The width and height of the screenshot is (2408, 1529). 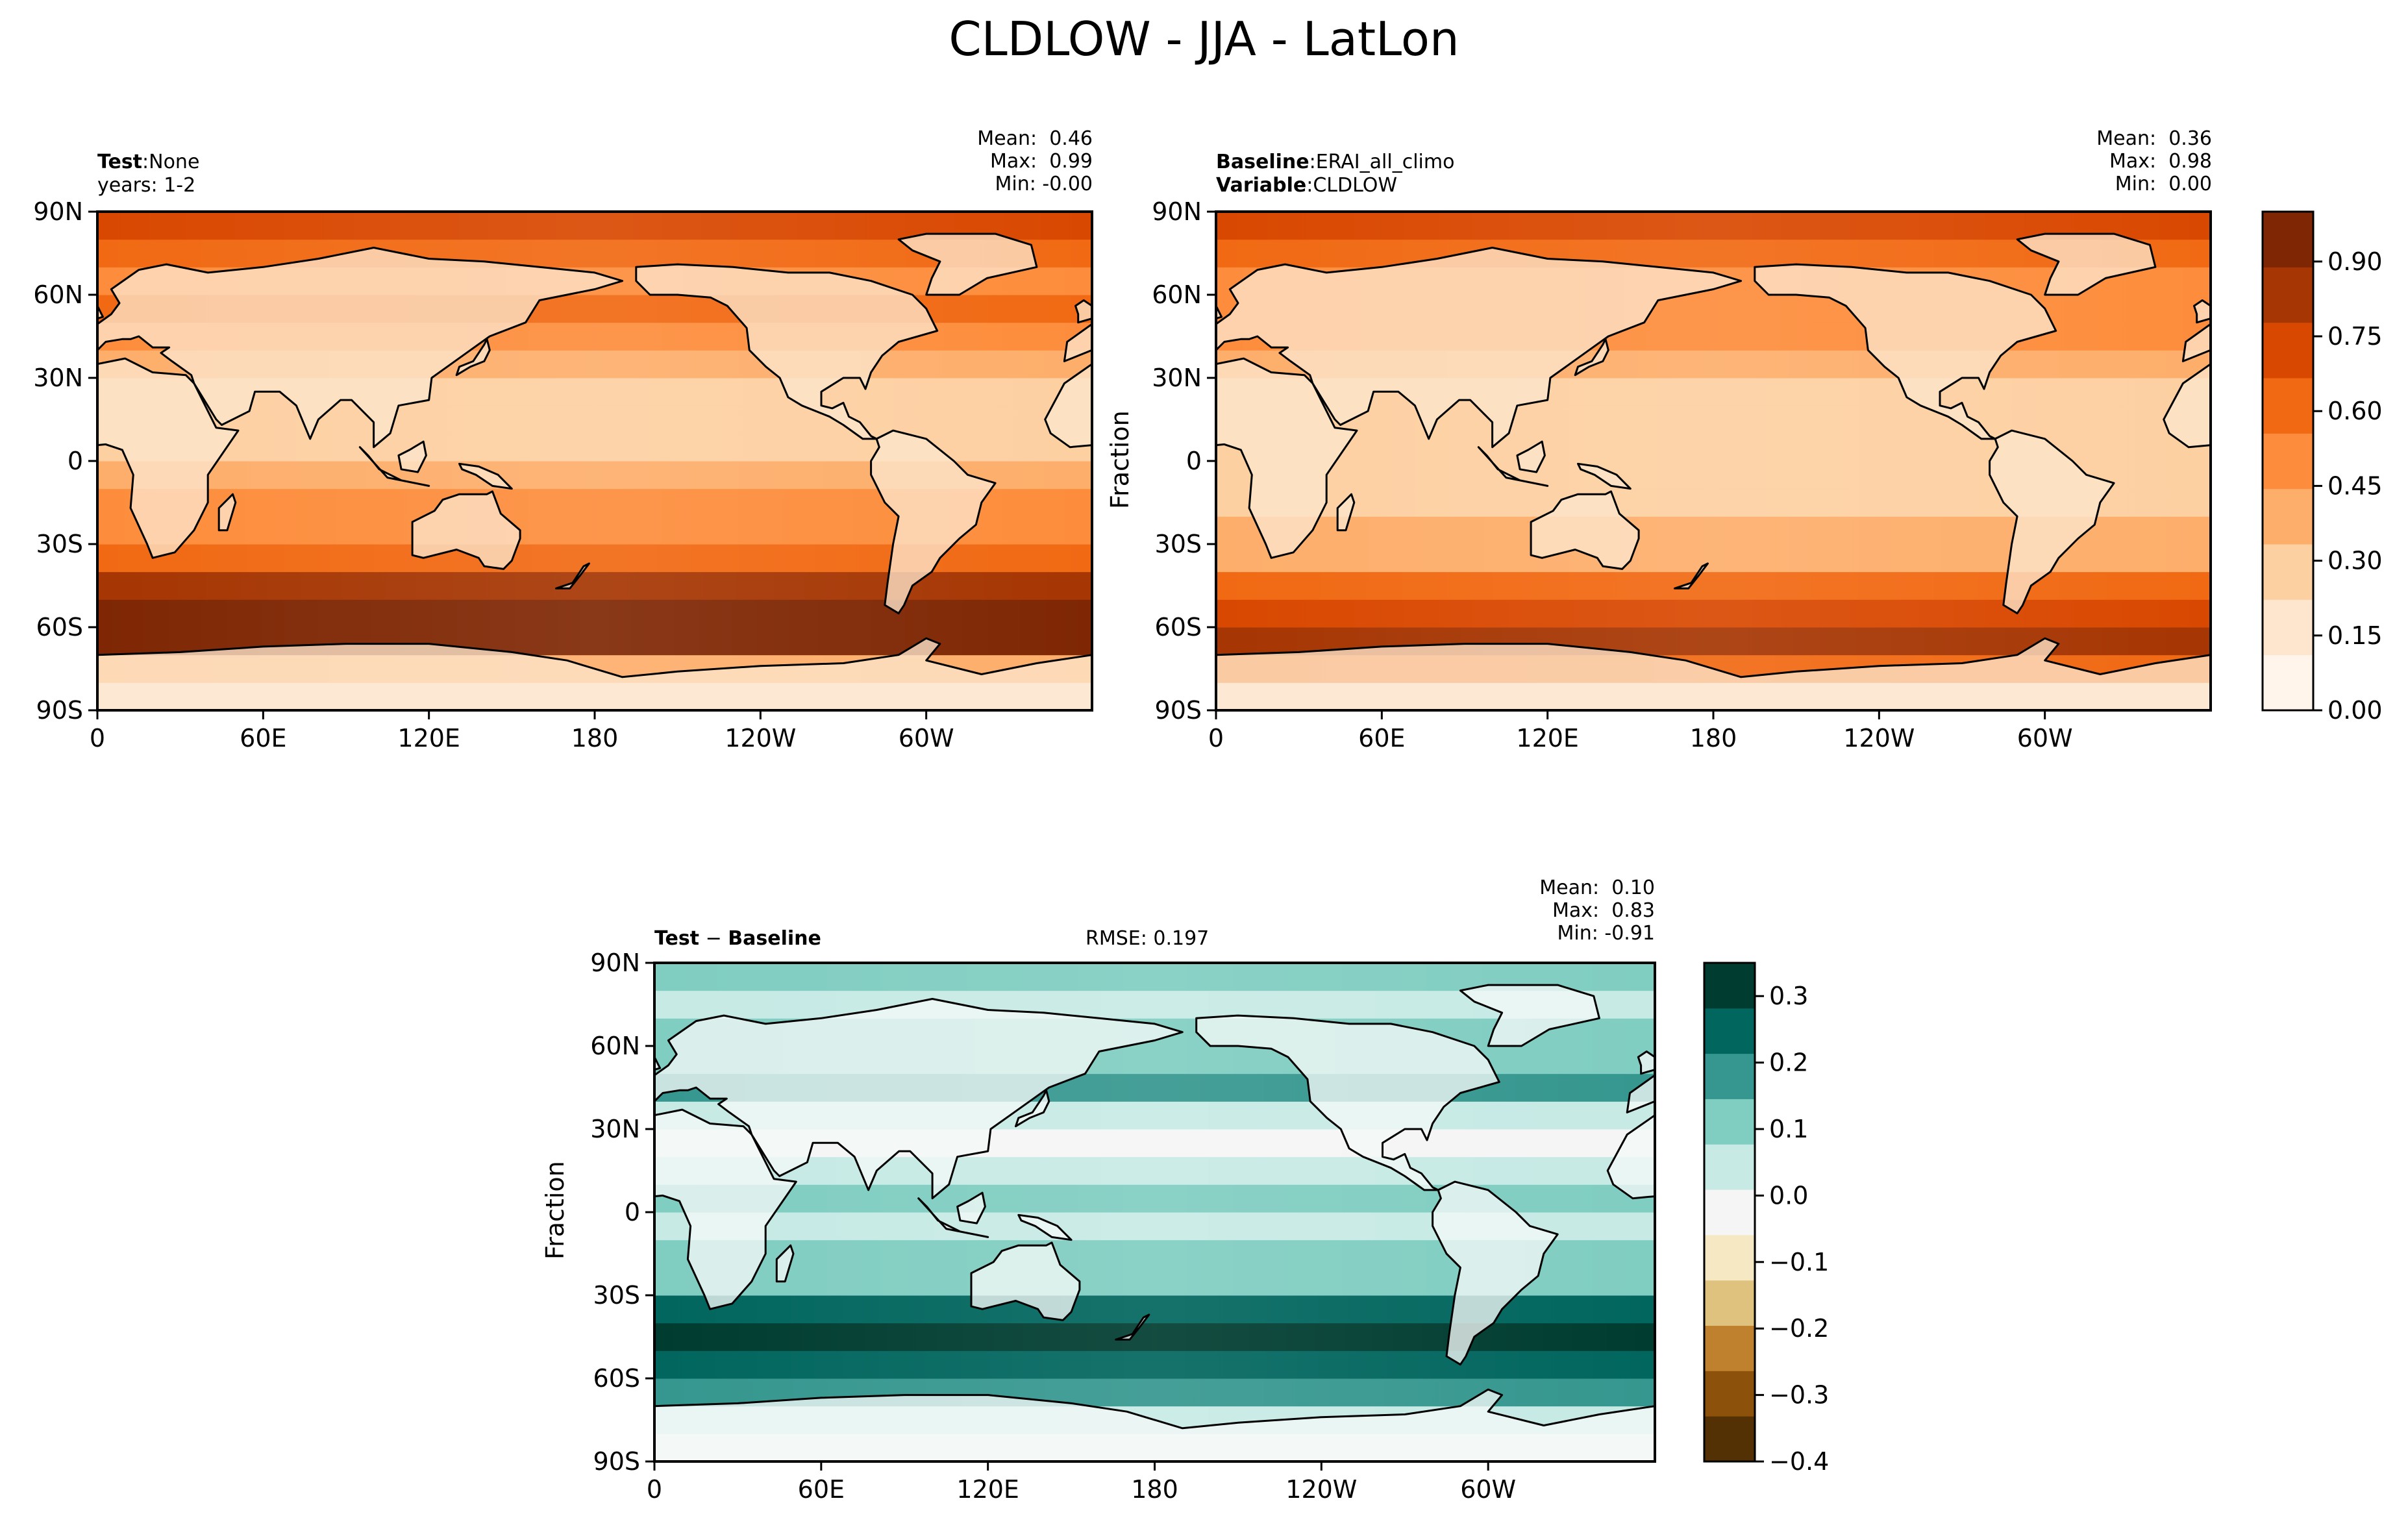 I want to click on map-field-baseline, so click(x=1713, y=461).